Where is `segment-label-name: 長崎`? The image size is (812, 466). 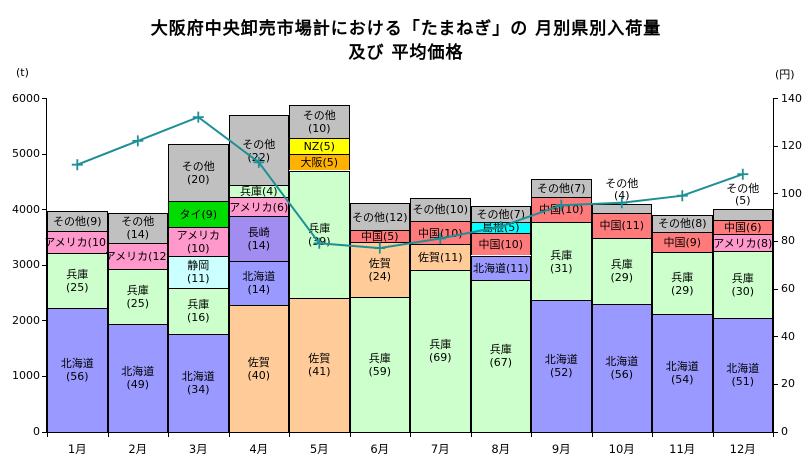 segment-label-name: 長崎 is located at coordinates (258, 233).